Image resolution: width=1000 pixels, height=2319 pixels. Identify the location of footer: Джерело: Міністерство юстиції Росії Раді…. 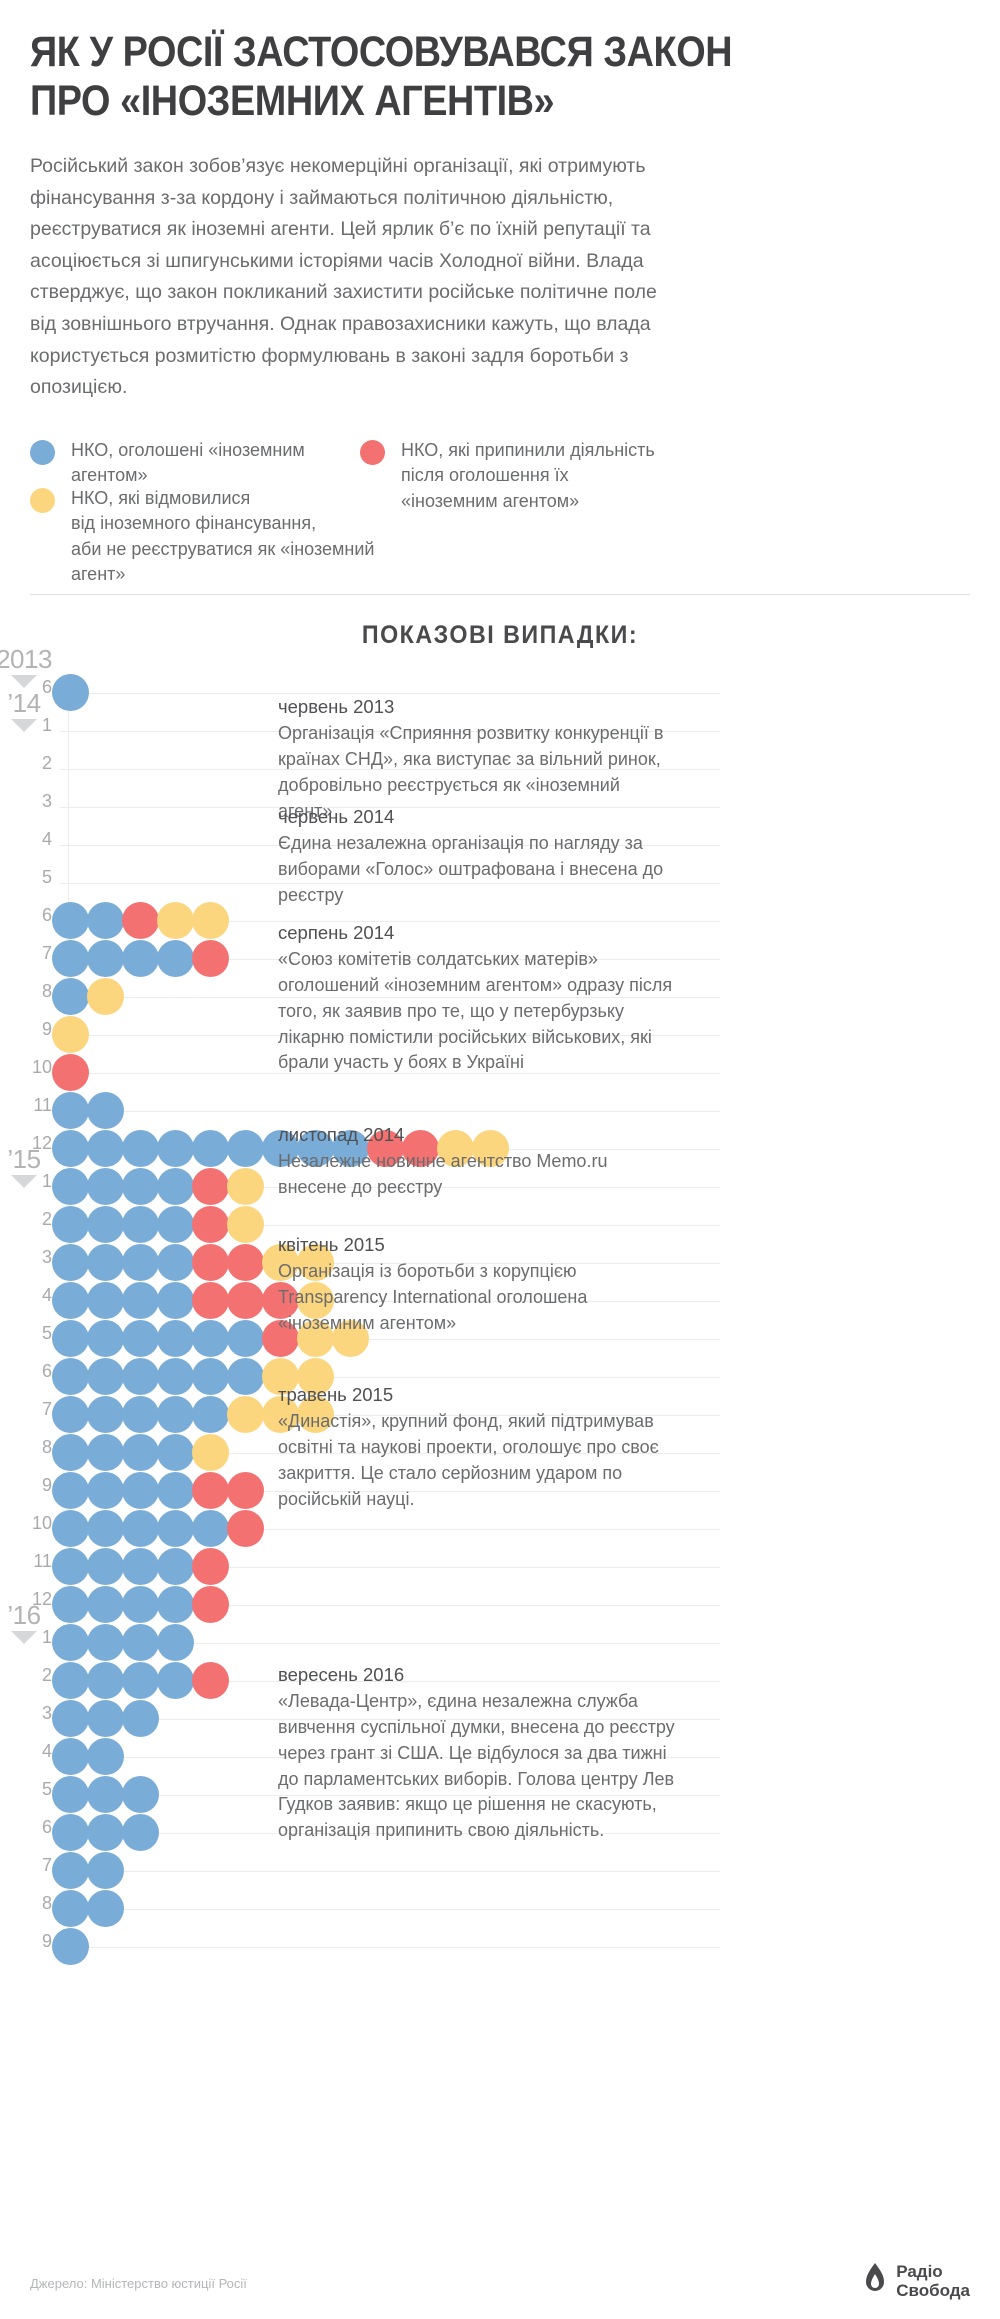
(500, 2274).